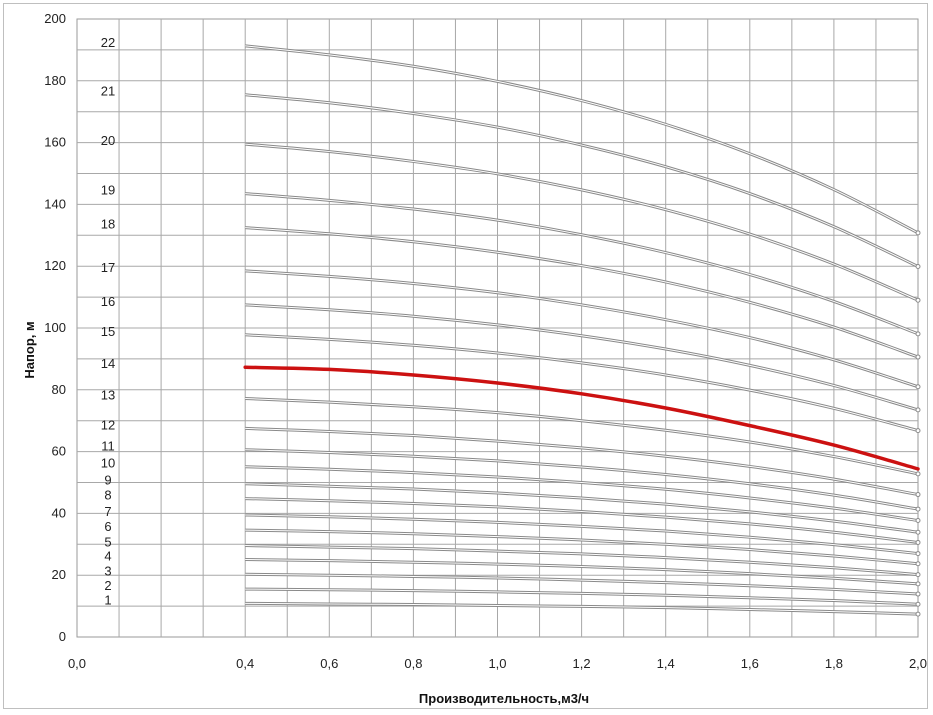 Image resolution: width=933 pixels, height=715 pixels. Describe the element at coordinates (55, 80) in the screenshot. I see `y-tick-label: 180` at that location.